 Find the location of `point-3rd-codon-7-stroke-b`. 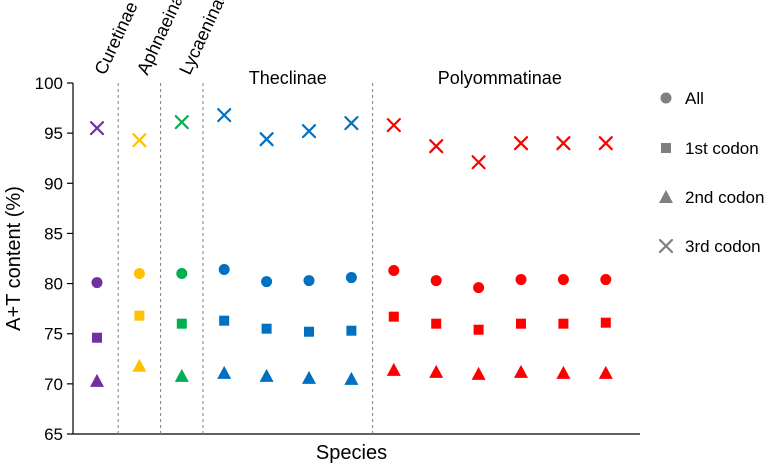

point-3rd-codon-7-stroke-b is located at coordinates (351, 123).